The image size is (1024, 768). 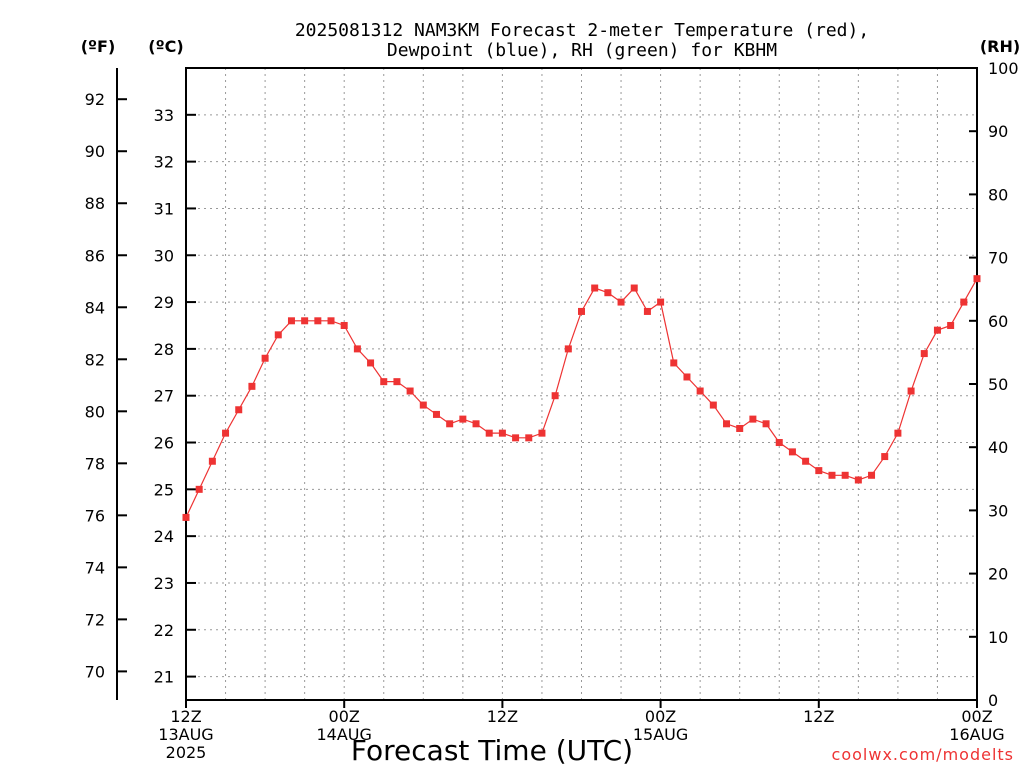 What do you see at coordinates (95, 619) in the screenshot?
I see `fahrenheit-tick-label: 72` at bounding box center [95, 619].